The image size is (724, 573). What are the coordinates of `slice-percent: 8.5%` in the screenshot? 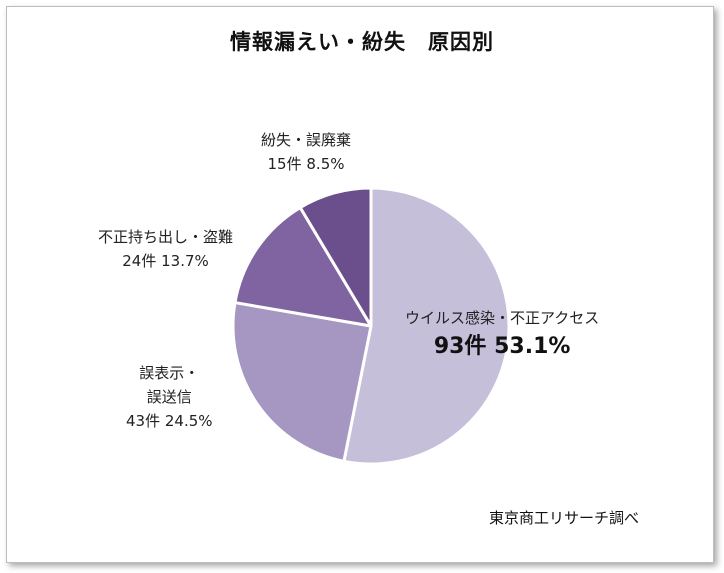 It's located at (325, 164).